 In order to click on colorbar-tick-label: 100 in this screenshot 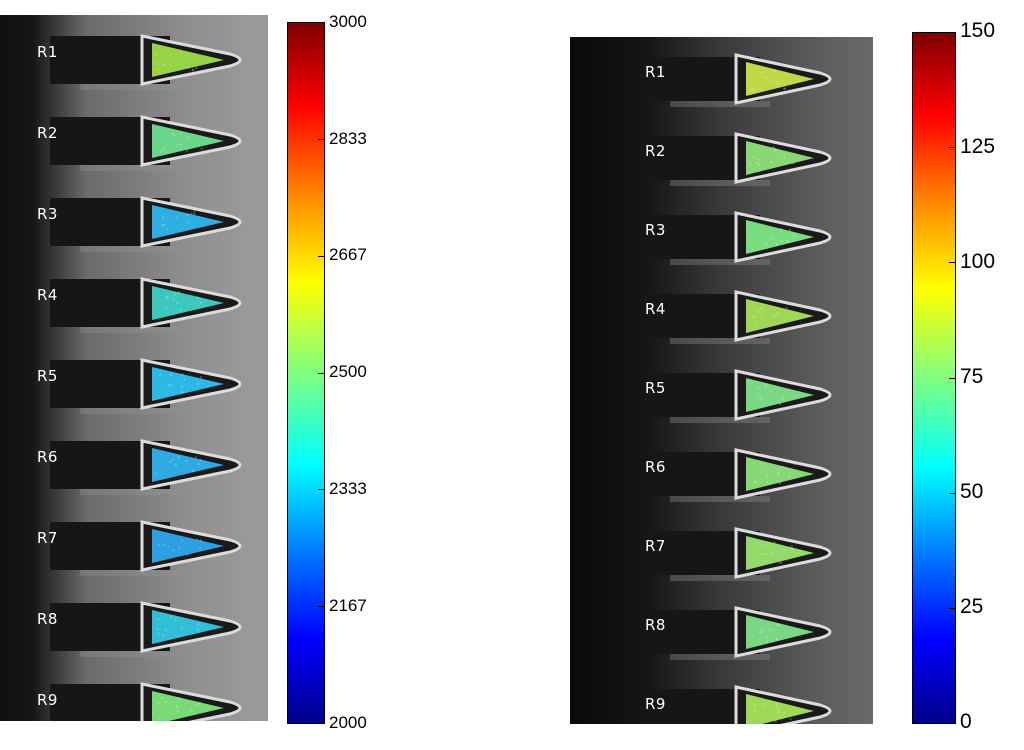, I will do `click(977, 262)`.